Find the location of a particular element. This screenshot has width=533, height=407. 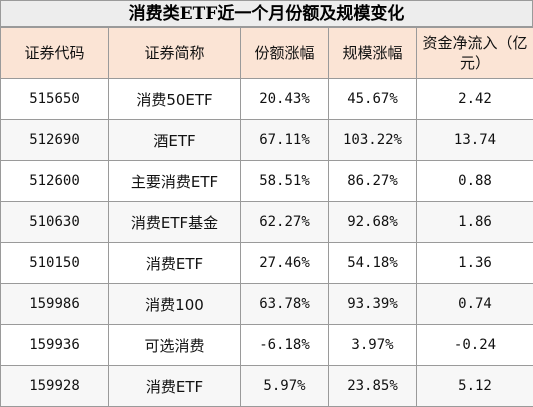

header-name: 证券简称 is located at coordinates (175, 53).